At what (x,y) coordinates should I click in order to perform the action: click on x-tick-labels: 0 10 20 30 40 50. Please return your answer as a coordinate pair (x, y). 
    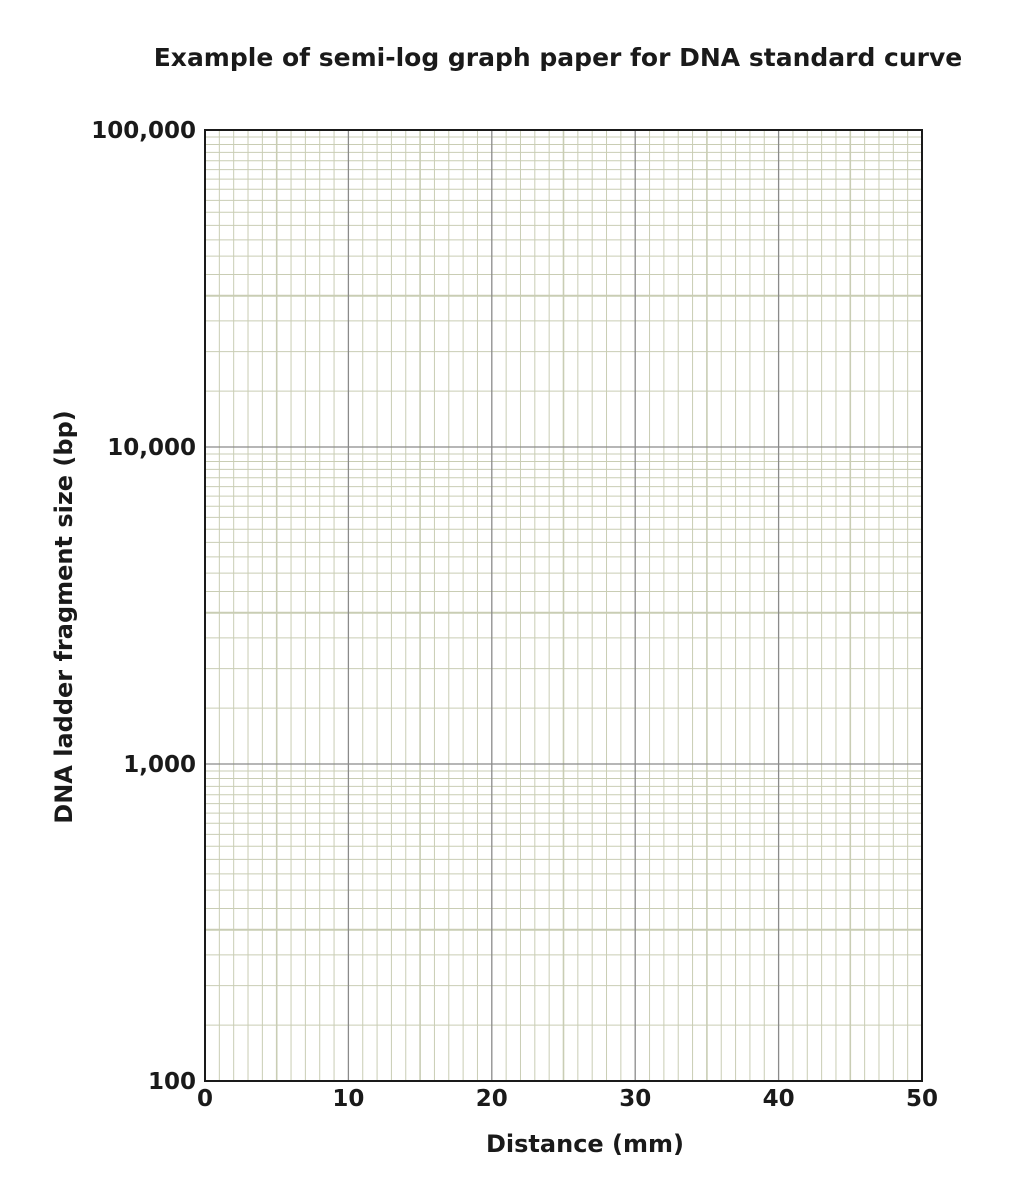
    Looking at the image, I should click on (567, 1099).